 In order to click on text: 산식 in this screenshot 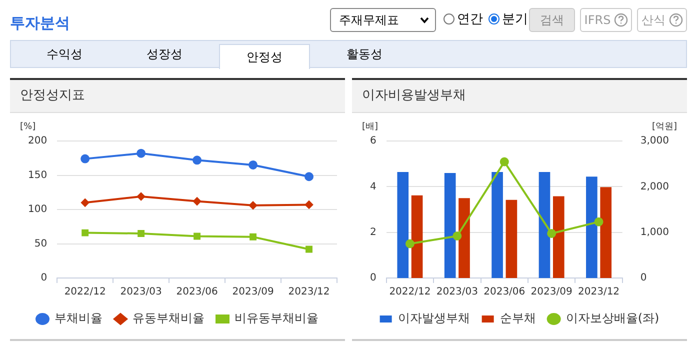, I will do `click(654, 20)`.